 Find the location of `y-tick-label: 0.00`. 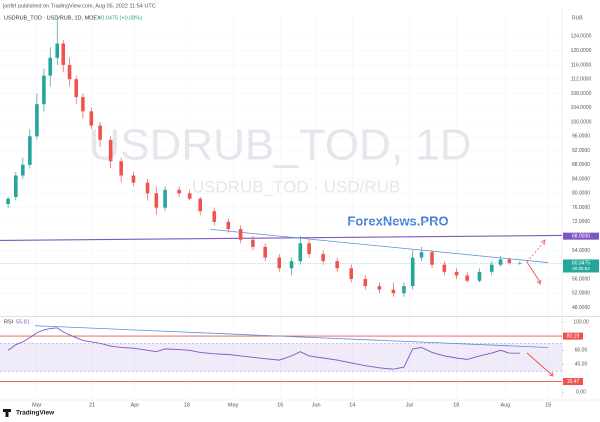

y-tick-label: 0.00 is located at coordinates (581, 393).